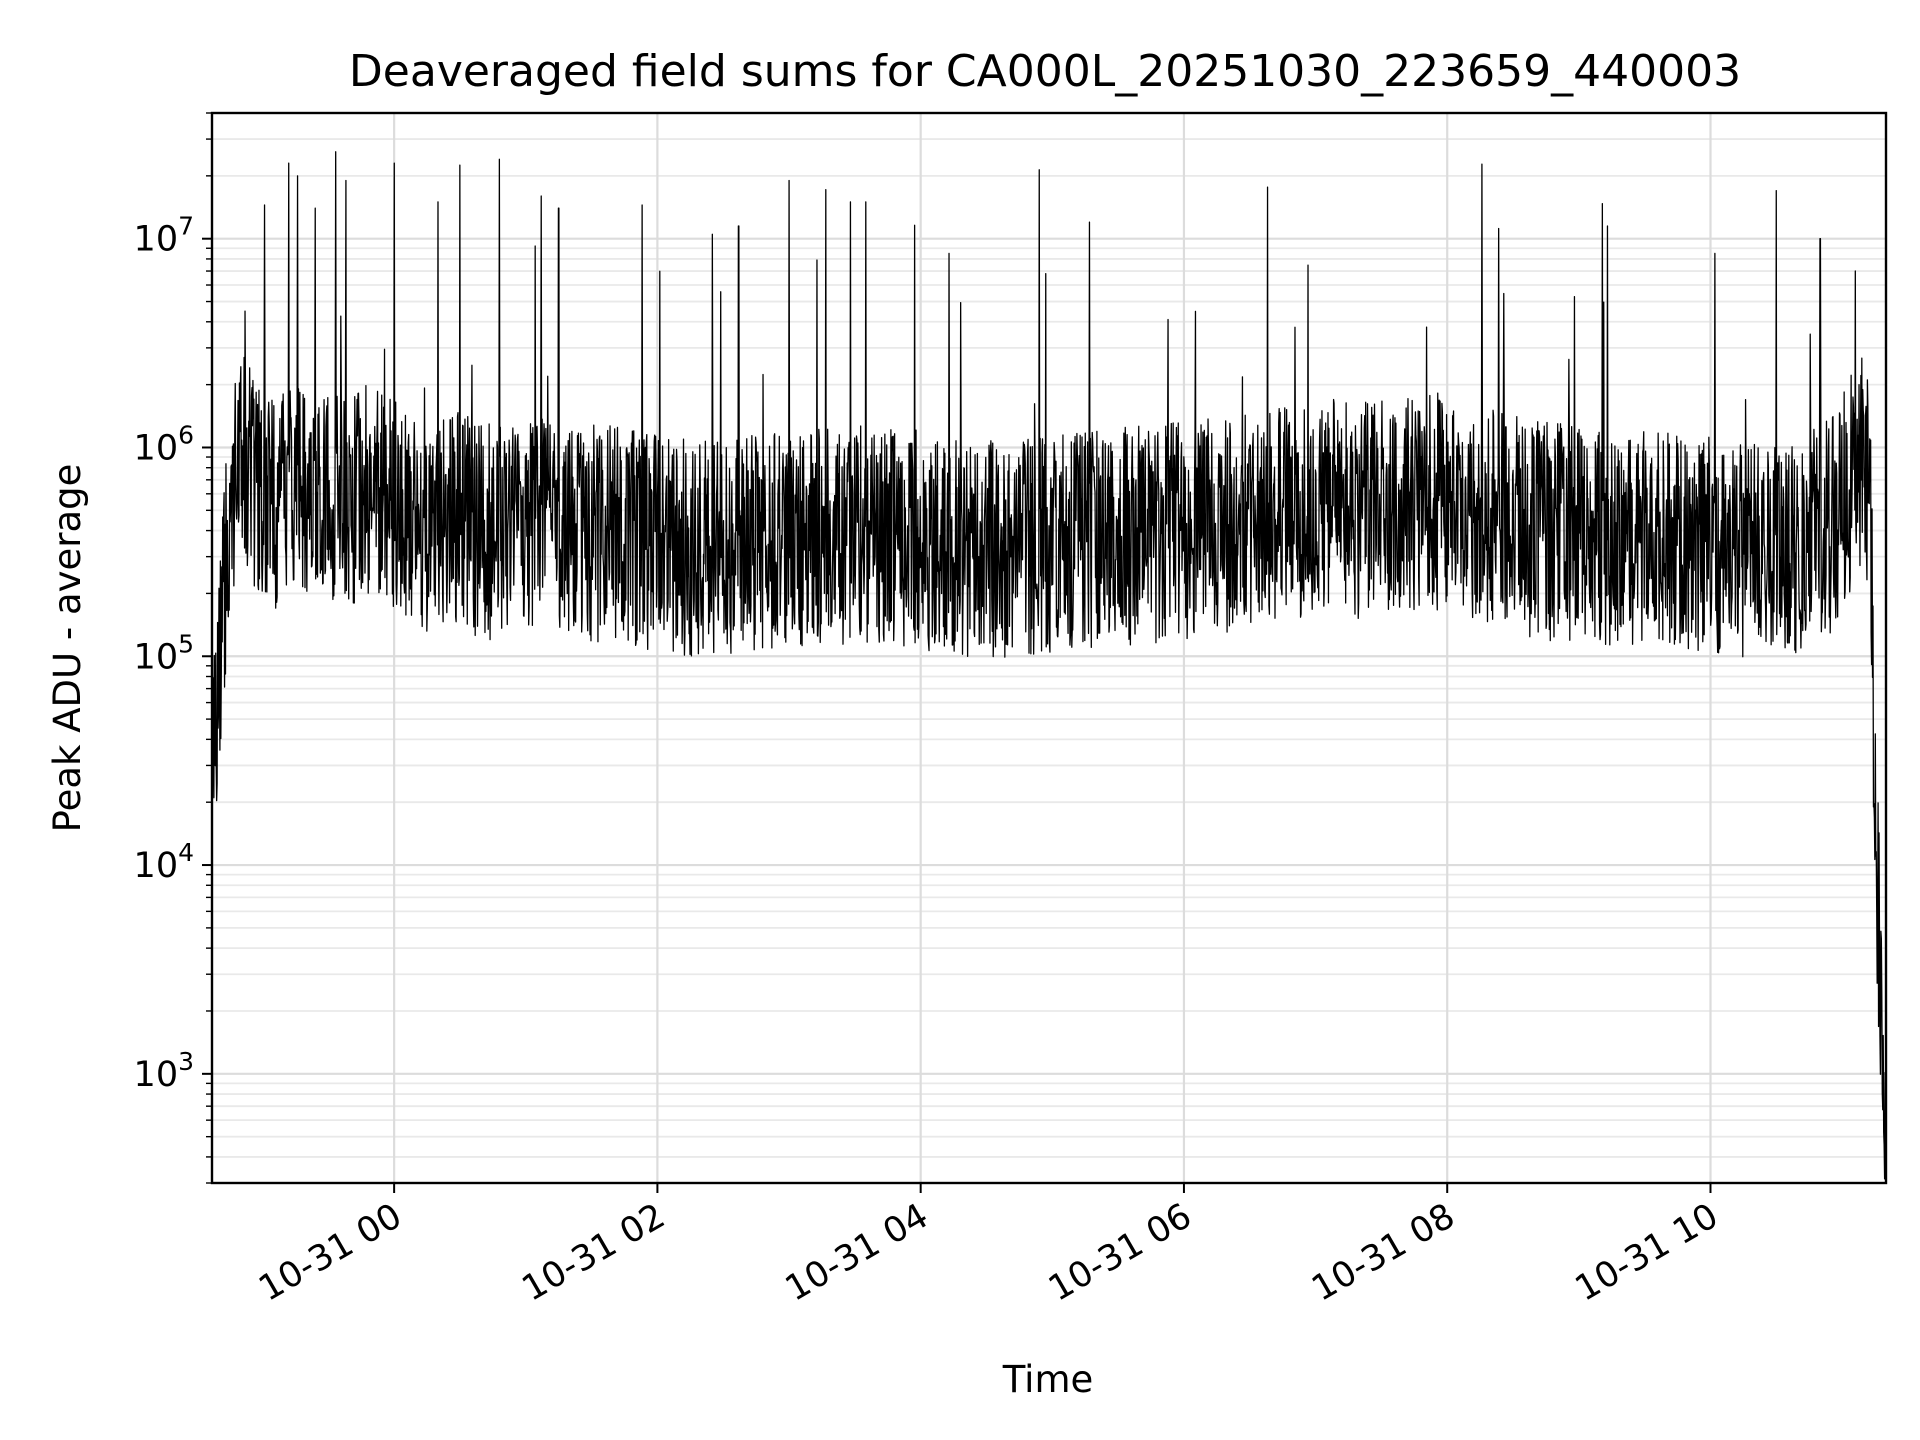  I want to click on x-axis-label: Time, so click(1048, 1379).